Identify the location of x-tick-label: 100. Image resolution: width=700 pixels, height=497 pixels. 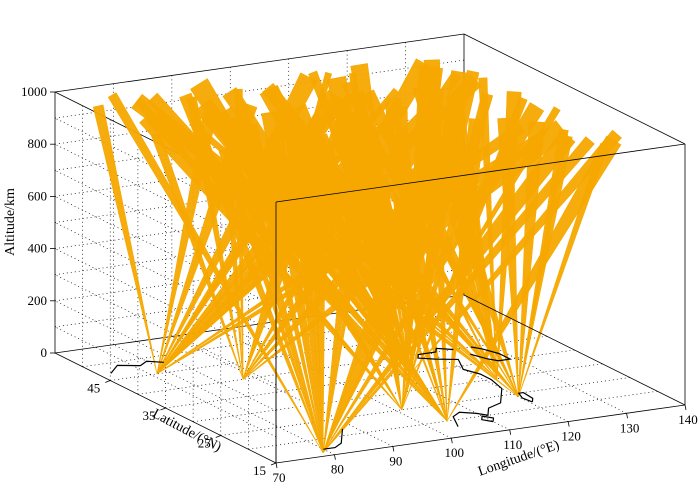
(455, 452).